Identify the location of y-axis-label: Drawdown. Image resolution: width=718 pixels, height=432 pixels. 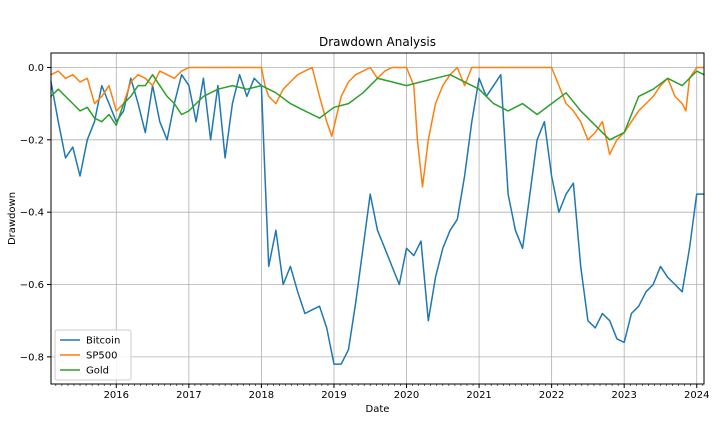
(12, 218).